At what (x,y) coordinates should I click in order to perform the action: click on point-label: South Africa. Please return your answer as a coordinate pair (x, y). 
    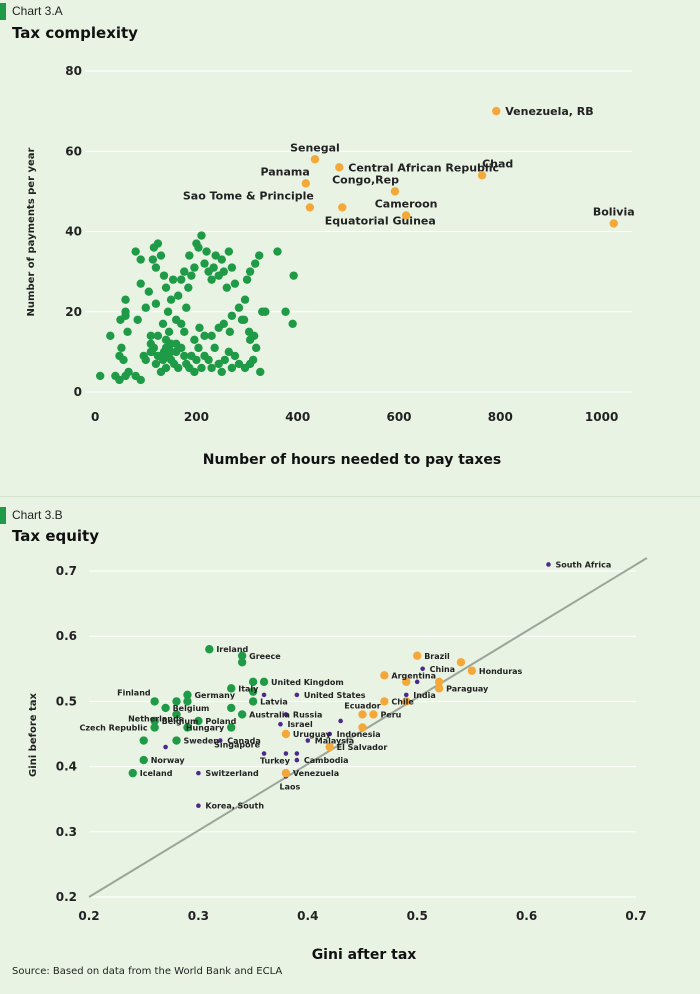
    Looking at the image, I should click on (583, 564).